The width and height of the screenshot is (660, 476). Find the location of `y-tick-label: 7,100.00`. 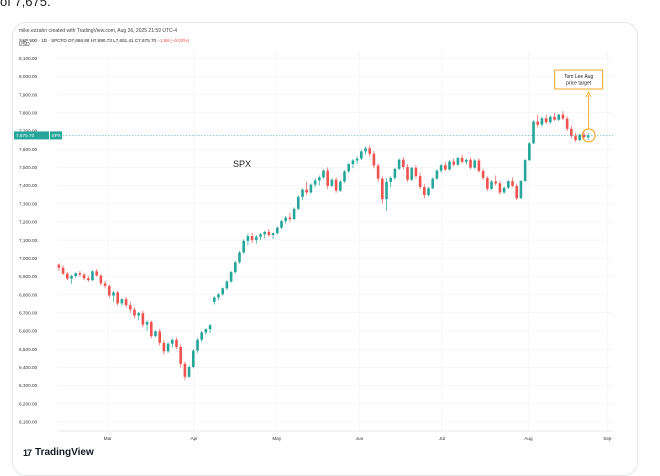

y-tick-label: 7,100.00 is located at coordinates (28, 240).